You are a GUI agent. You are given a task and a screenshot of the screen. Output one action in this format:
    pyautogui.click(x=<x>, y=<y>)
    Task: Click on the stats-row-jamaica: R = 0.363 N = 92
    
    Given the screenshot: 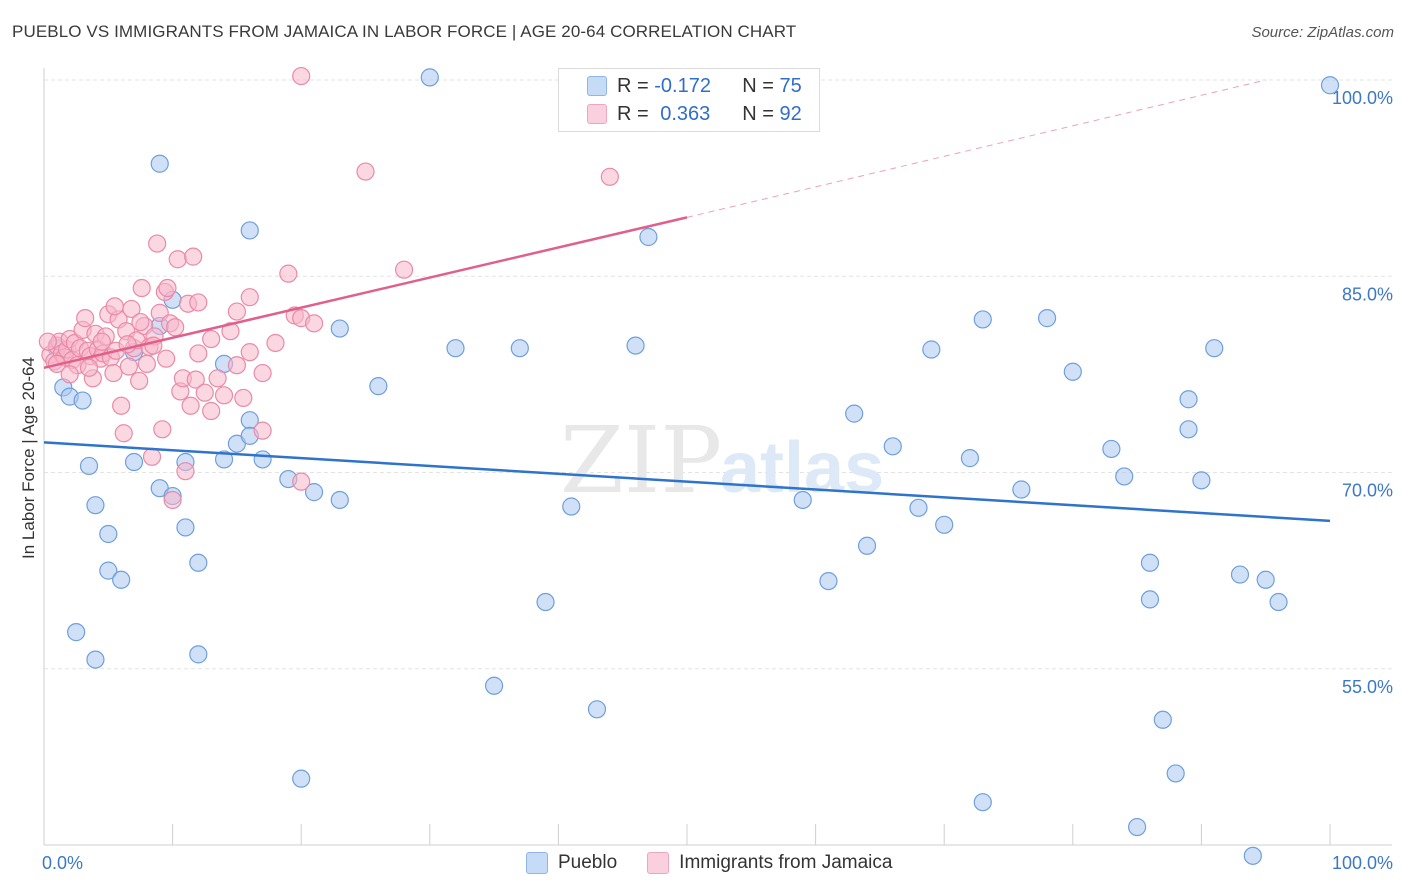 What is the action you would take?
    pyautogui.click(x=680, y=114)
    